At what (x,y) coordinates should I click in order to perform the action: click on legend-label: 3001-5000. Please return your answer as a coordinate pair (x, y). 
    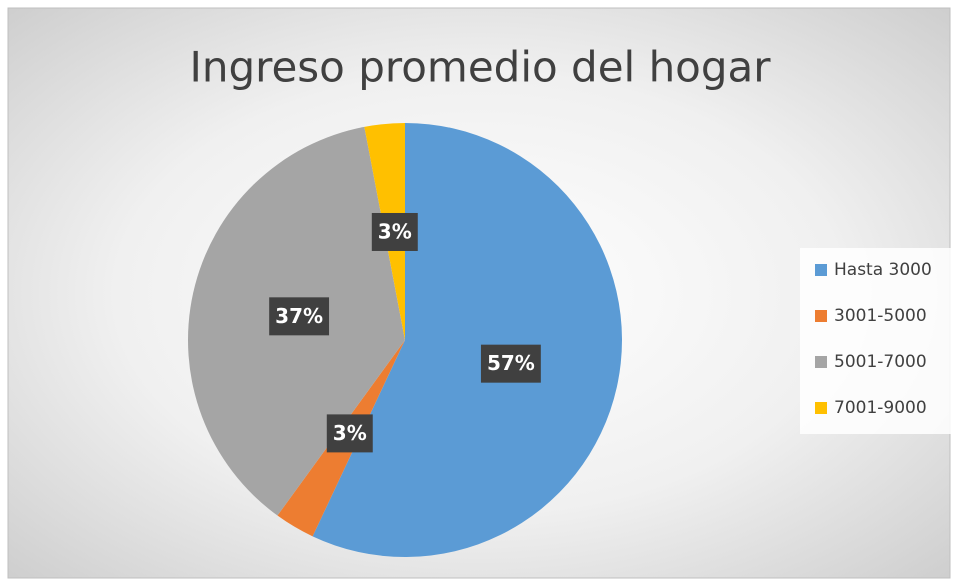
    Looking at the image, I should click on (880, 316).